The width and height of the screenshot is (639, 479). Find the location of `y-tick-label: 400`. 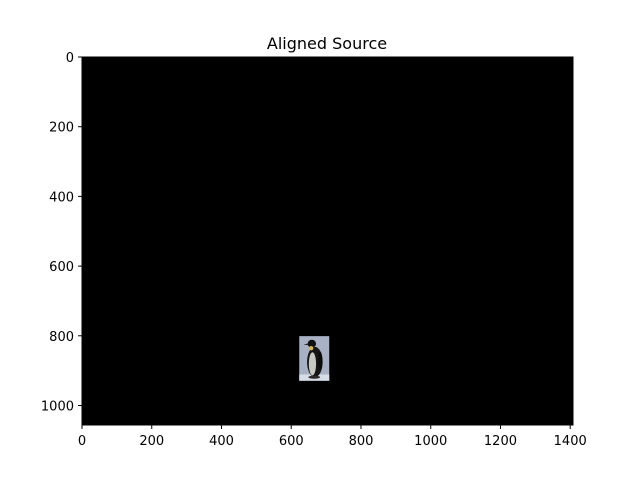

y-tick-label: 400 is located at coordinates (61, 197).